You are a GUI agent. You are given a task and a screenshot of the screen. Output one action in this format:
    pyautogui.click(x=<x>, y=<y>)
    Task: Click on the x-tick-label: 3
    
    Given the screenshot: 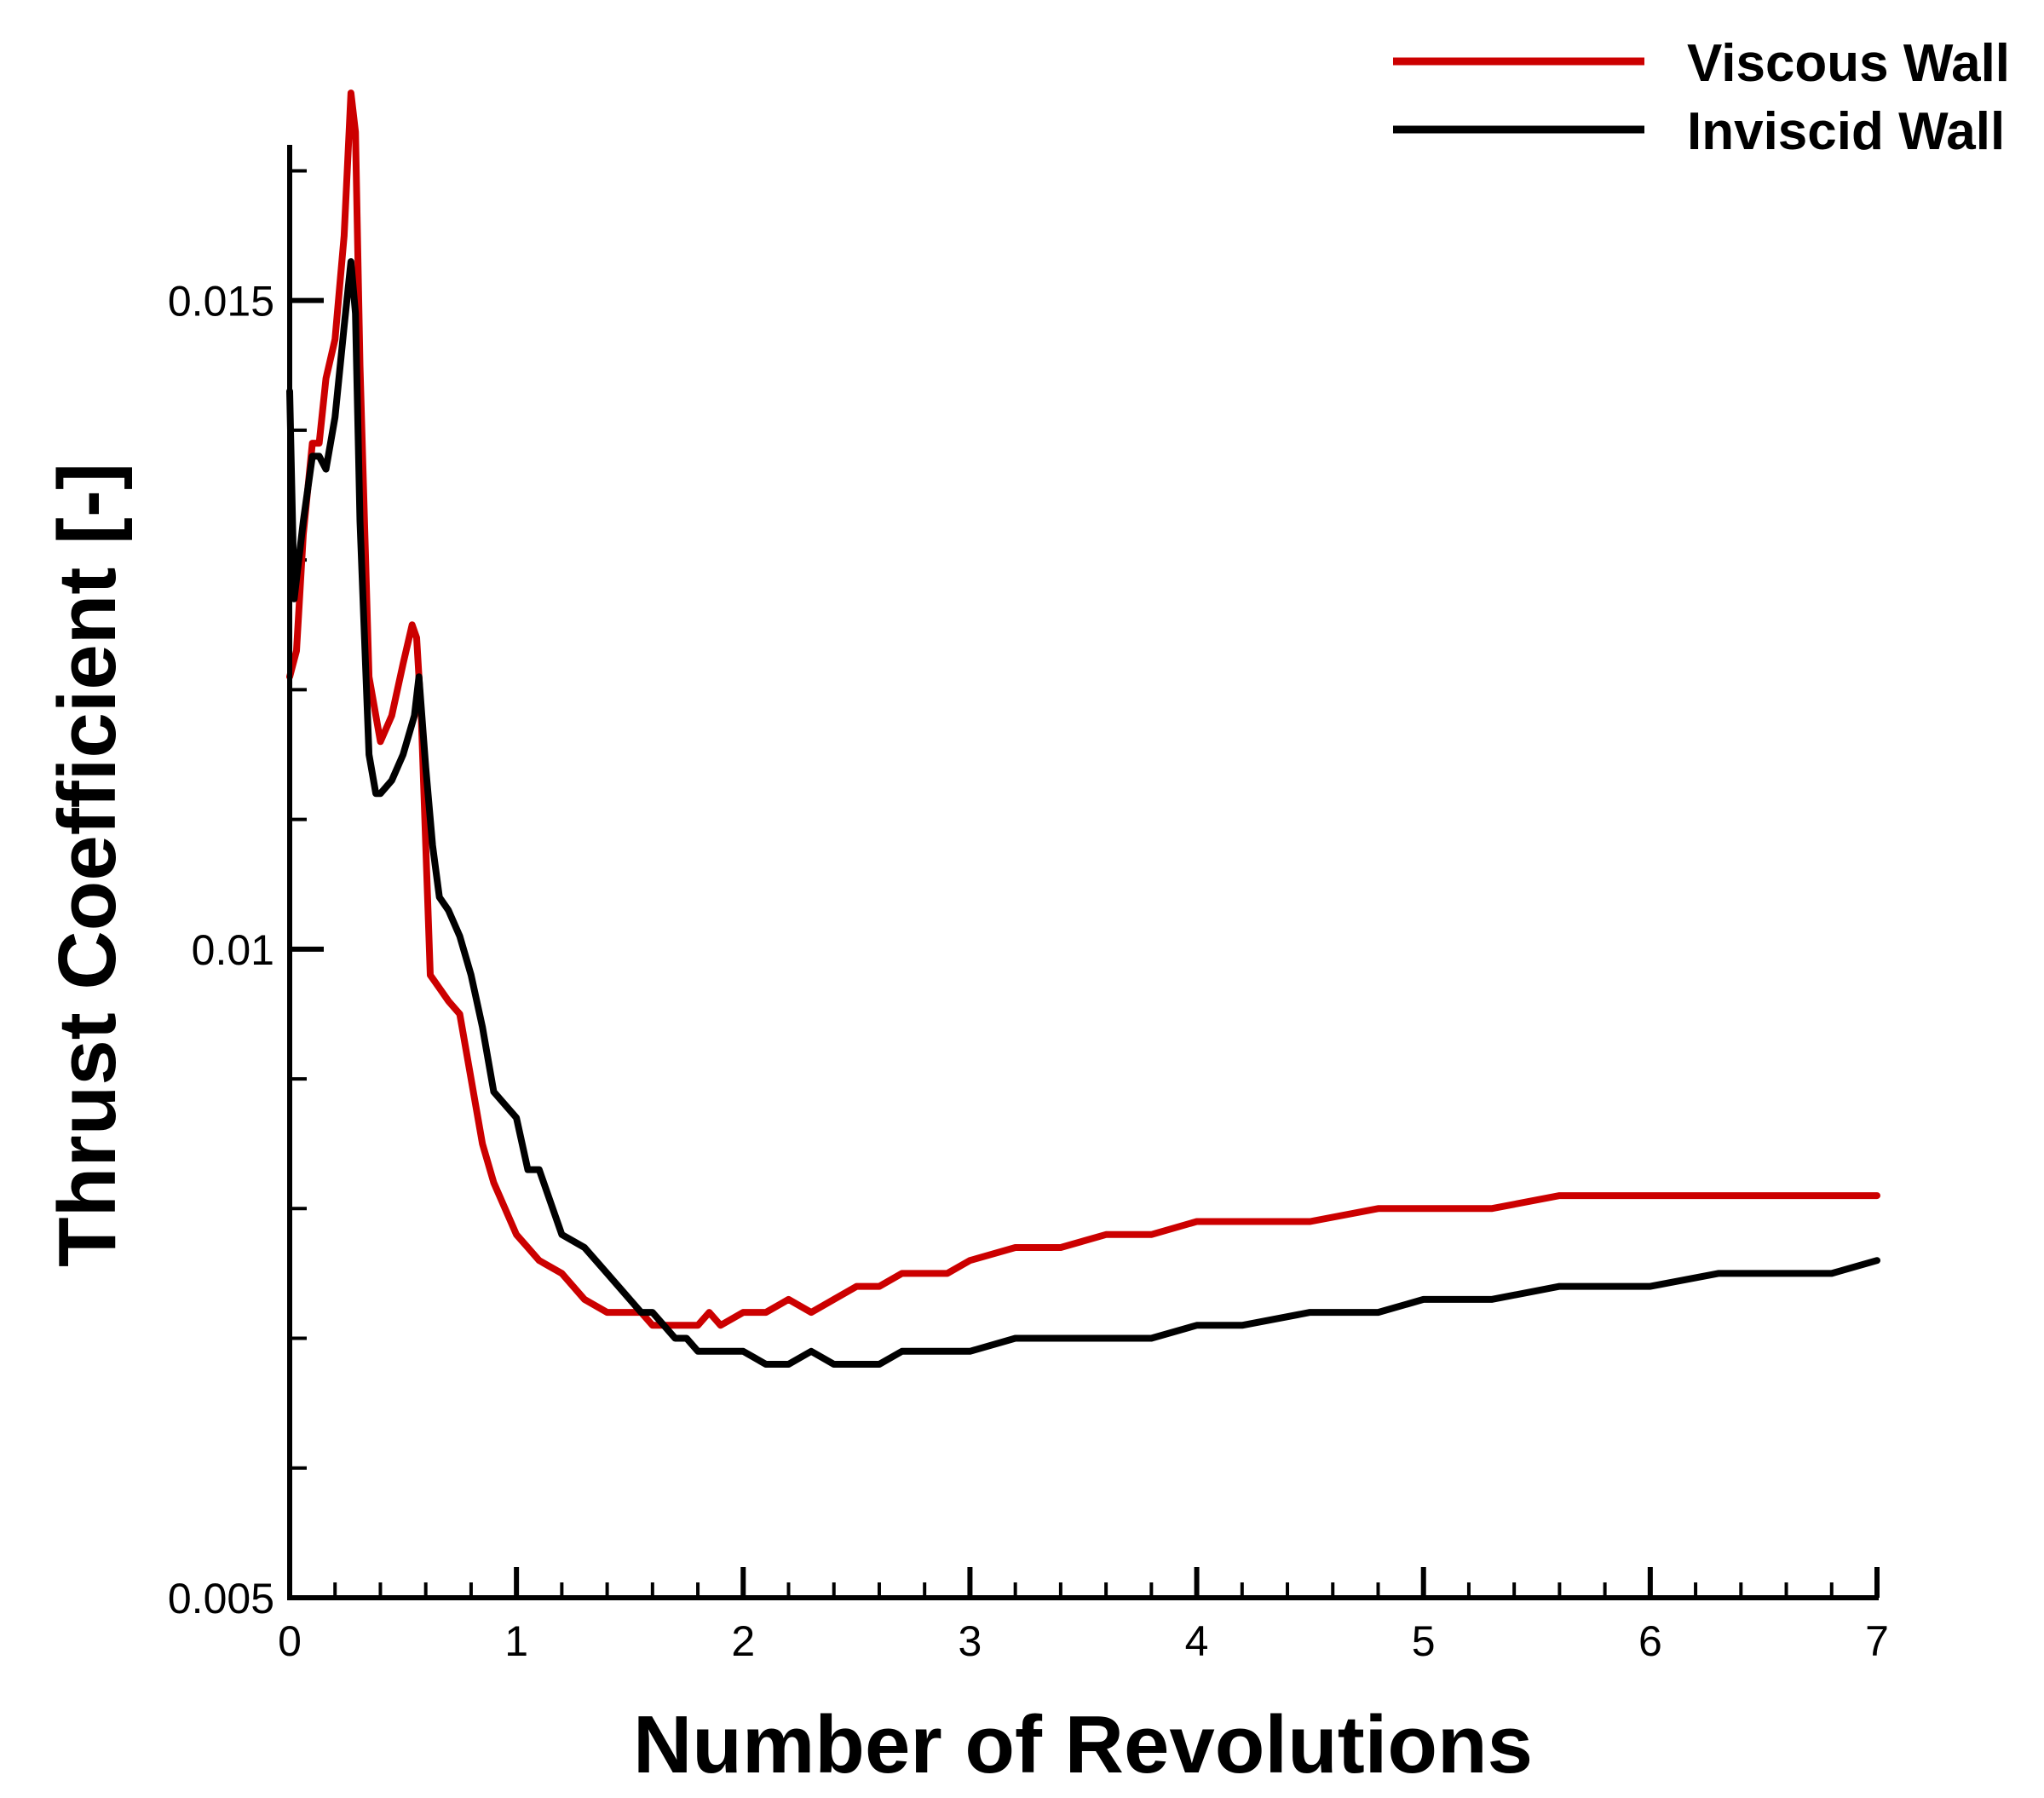 What is the action you would take?
    pyautogui.click(x=970, y=1641)
    